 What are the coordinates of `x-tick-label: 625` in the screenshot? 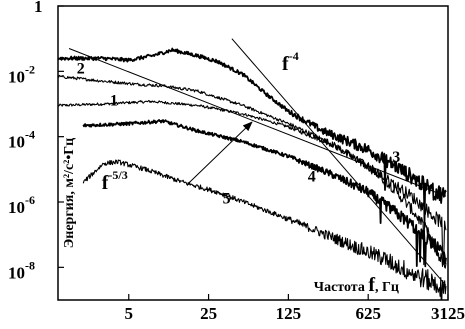 It's located at (368, 313).